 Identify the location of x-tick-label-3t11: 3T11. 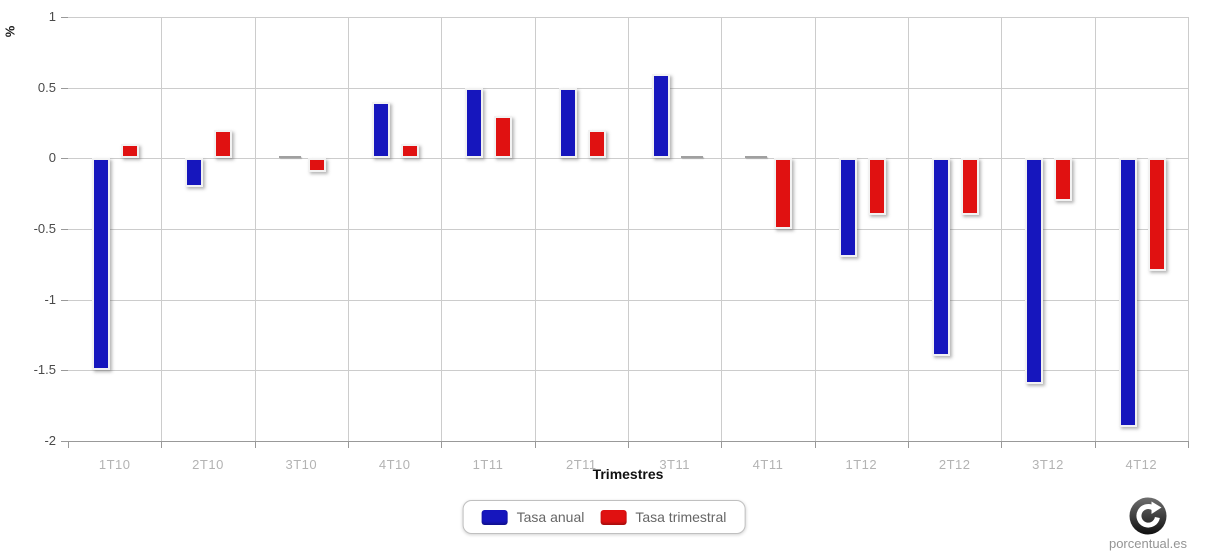
(674, 464).